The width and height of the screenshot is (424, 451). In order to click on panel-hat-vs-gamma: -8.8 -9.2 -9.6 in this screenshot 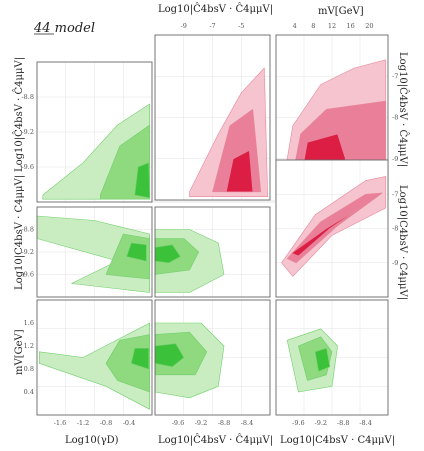, I will do `click(87, 132)`.